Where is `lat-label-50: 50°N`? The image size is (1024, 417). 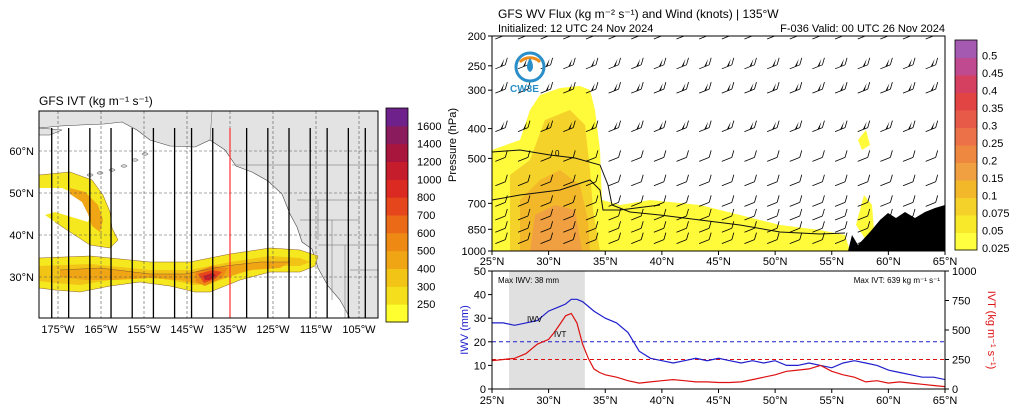
lat-label-50: 50°N is located at coordinates (21, 194).